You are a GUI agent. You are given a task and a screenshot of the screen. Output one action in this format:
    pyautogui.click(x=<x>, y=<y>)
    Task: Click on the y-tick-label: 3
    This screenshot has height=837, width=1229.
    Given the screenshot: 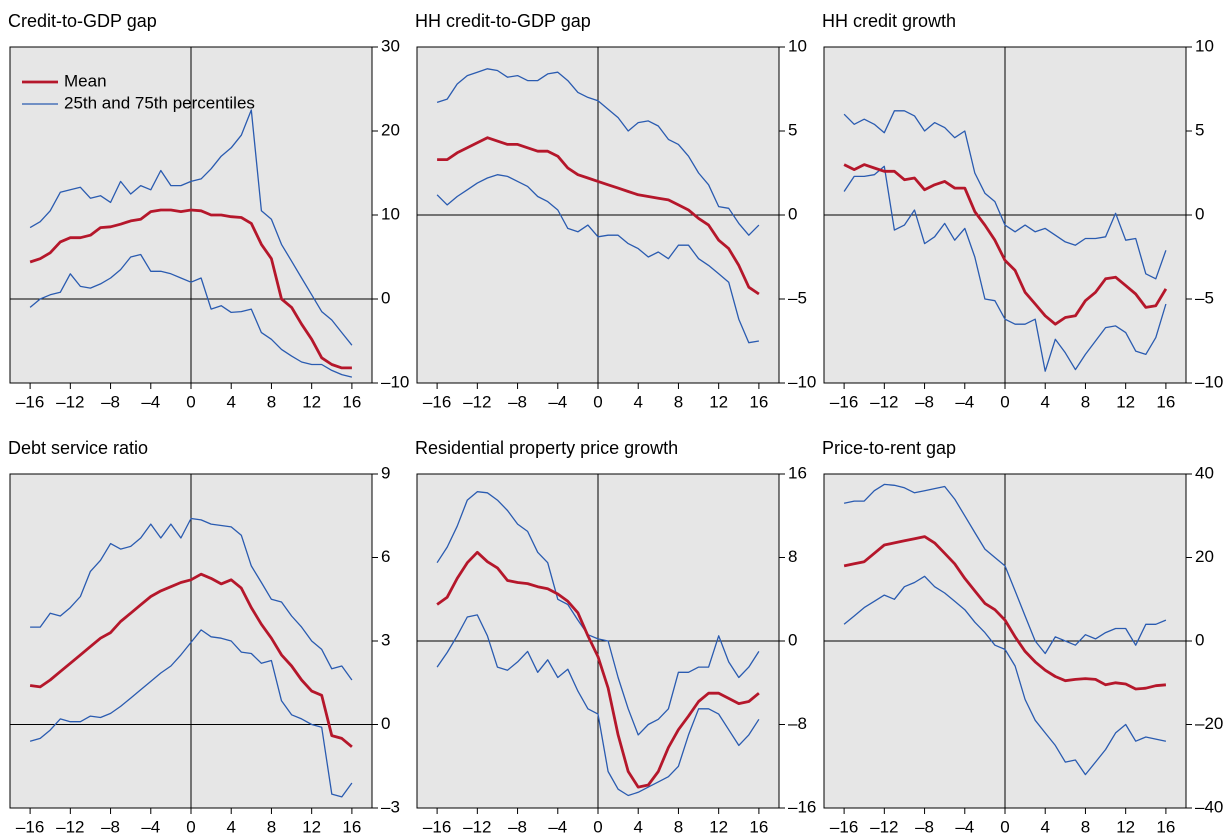 What is the action you would take?
    pyautogui.click(x=385, y=639)
    